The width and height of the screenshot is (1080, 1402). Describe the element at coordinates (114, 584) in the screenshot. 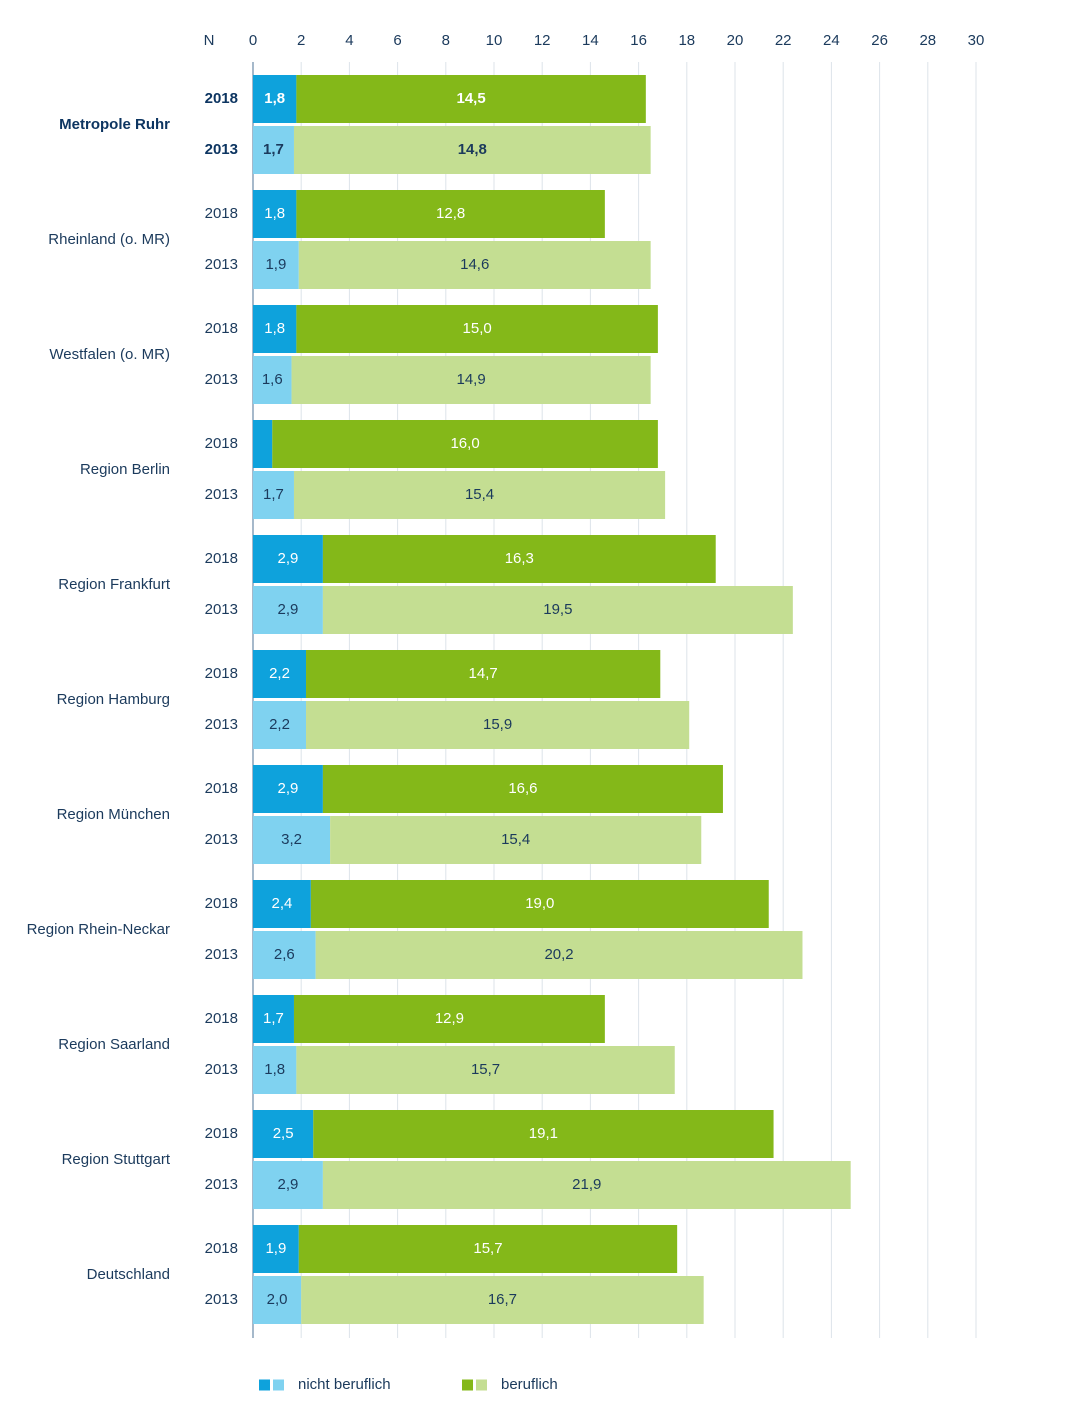

I see `region-label: Region Frankfurt` at that location.